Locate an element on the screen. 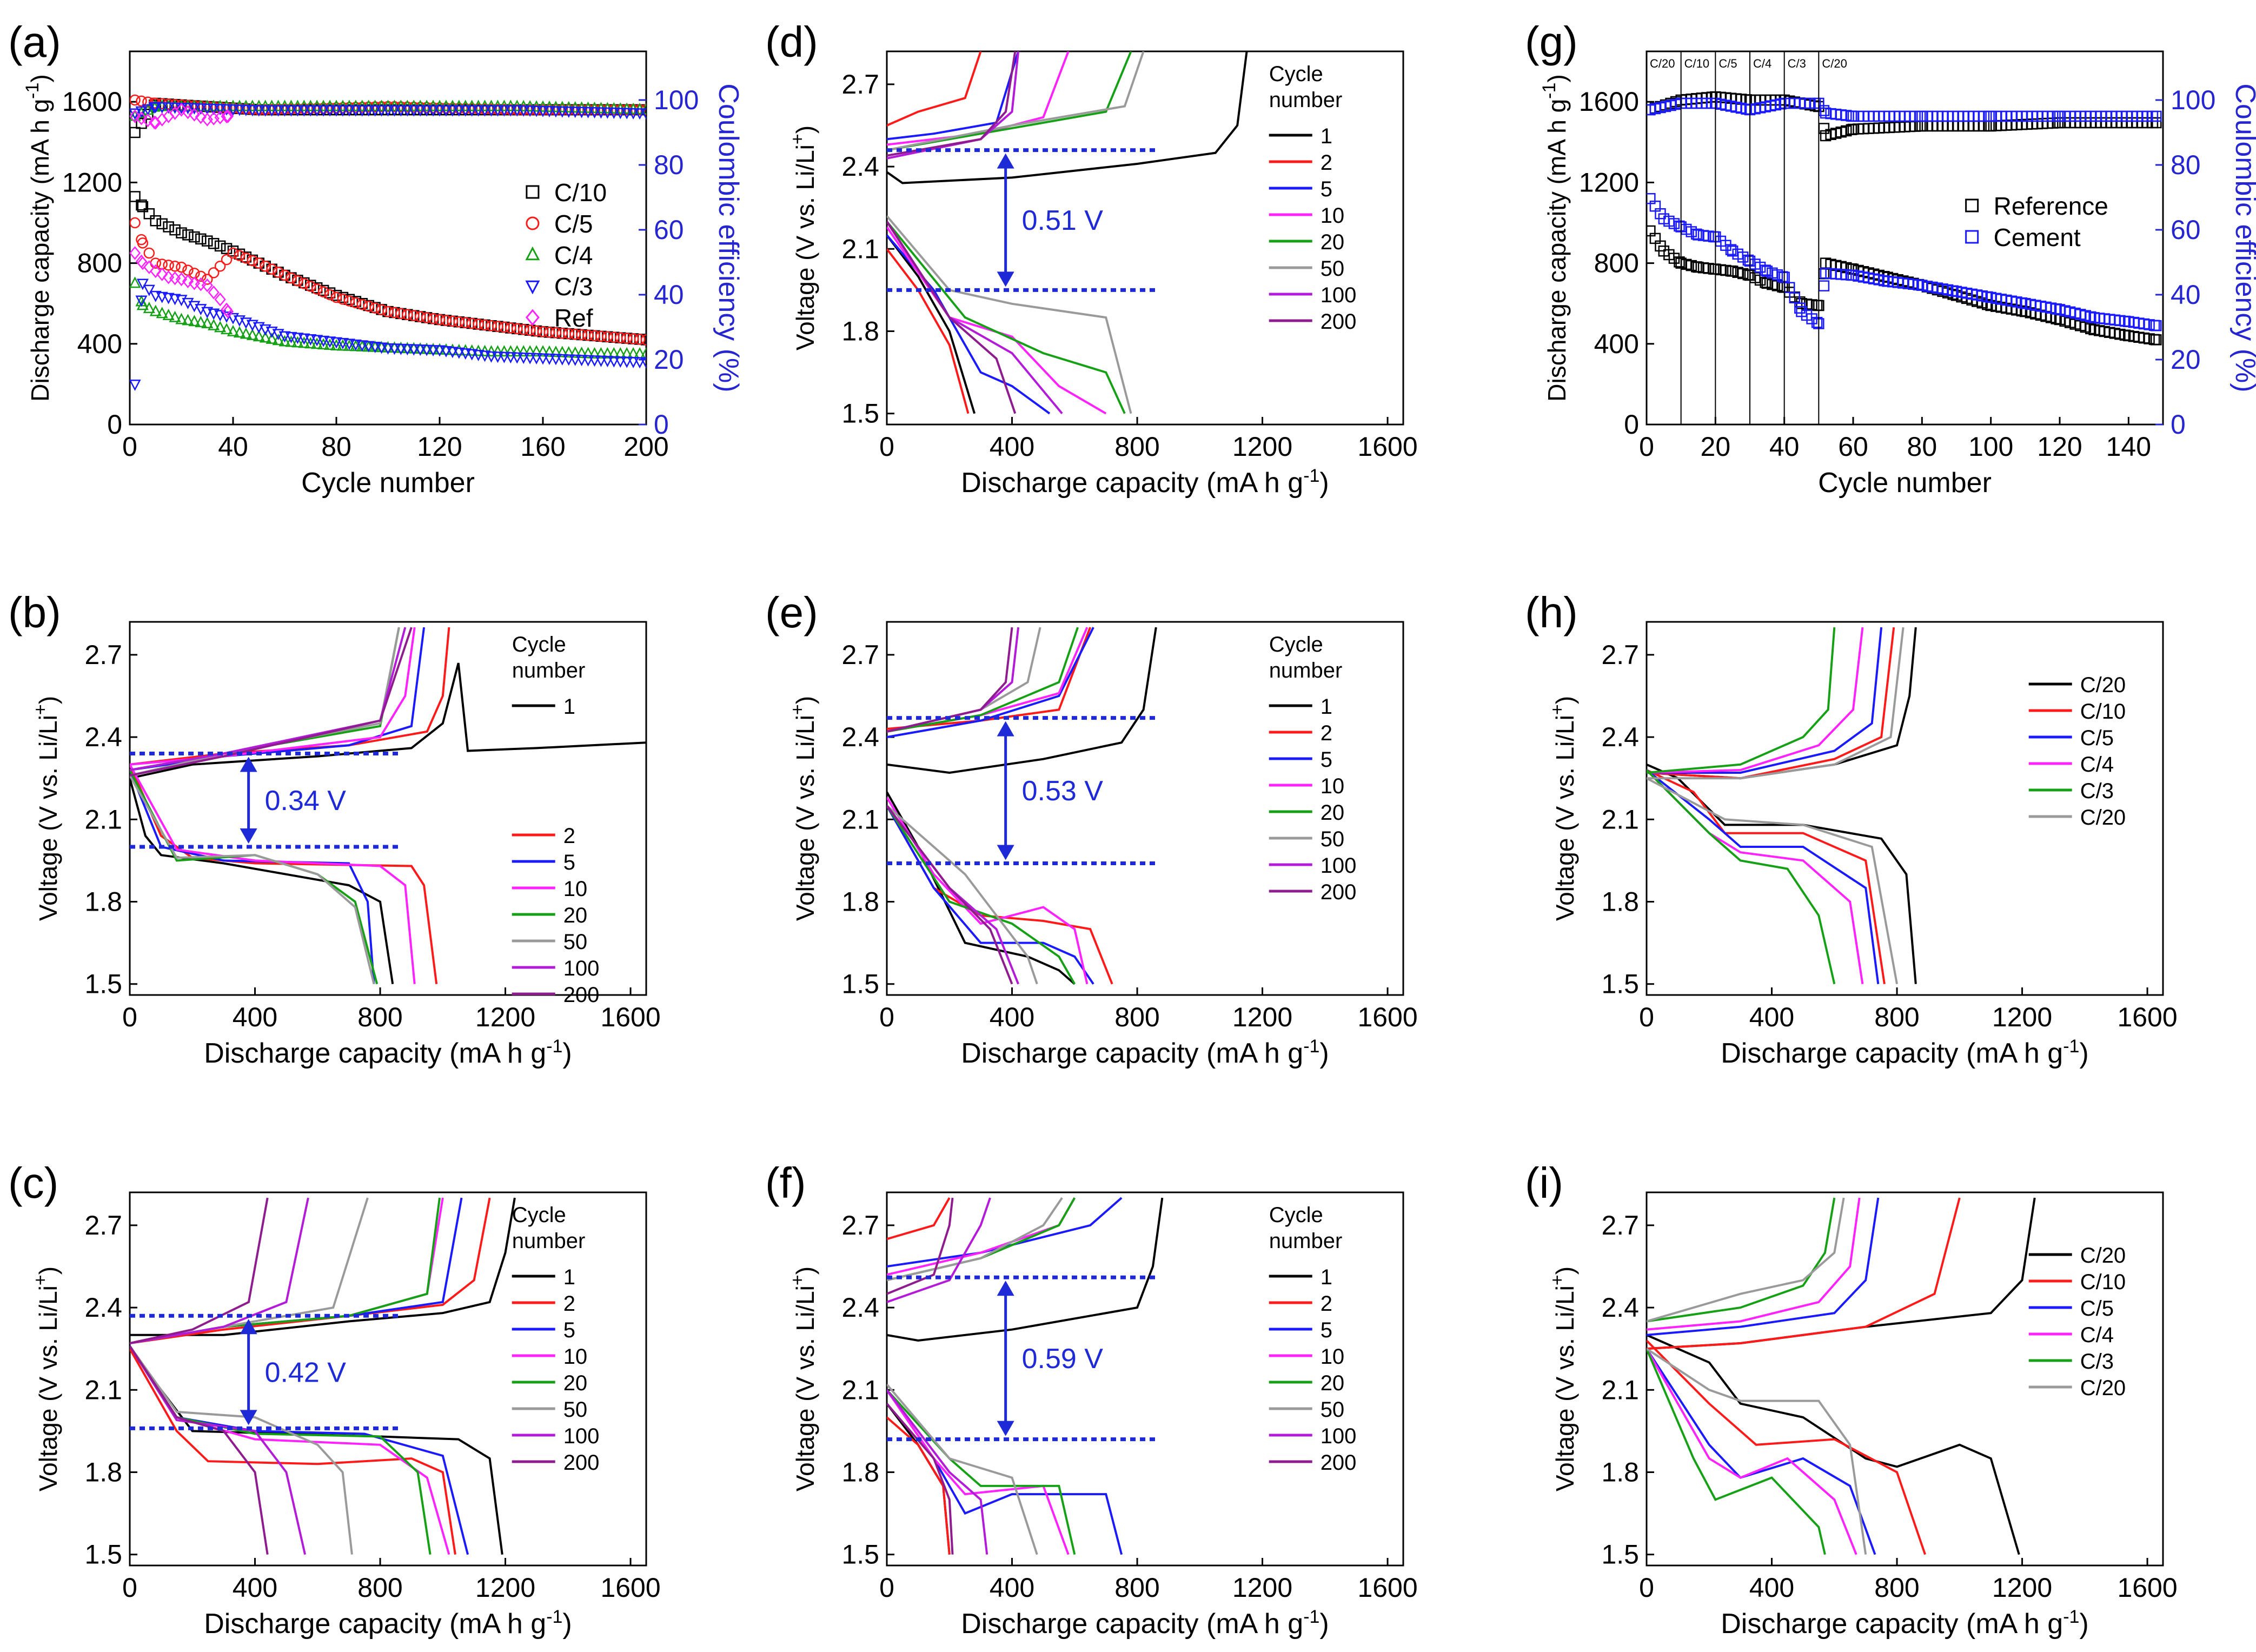  x-tick-label: 400 is located at coordinates (1012, 447).